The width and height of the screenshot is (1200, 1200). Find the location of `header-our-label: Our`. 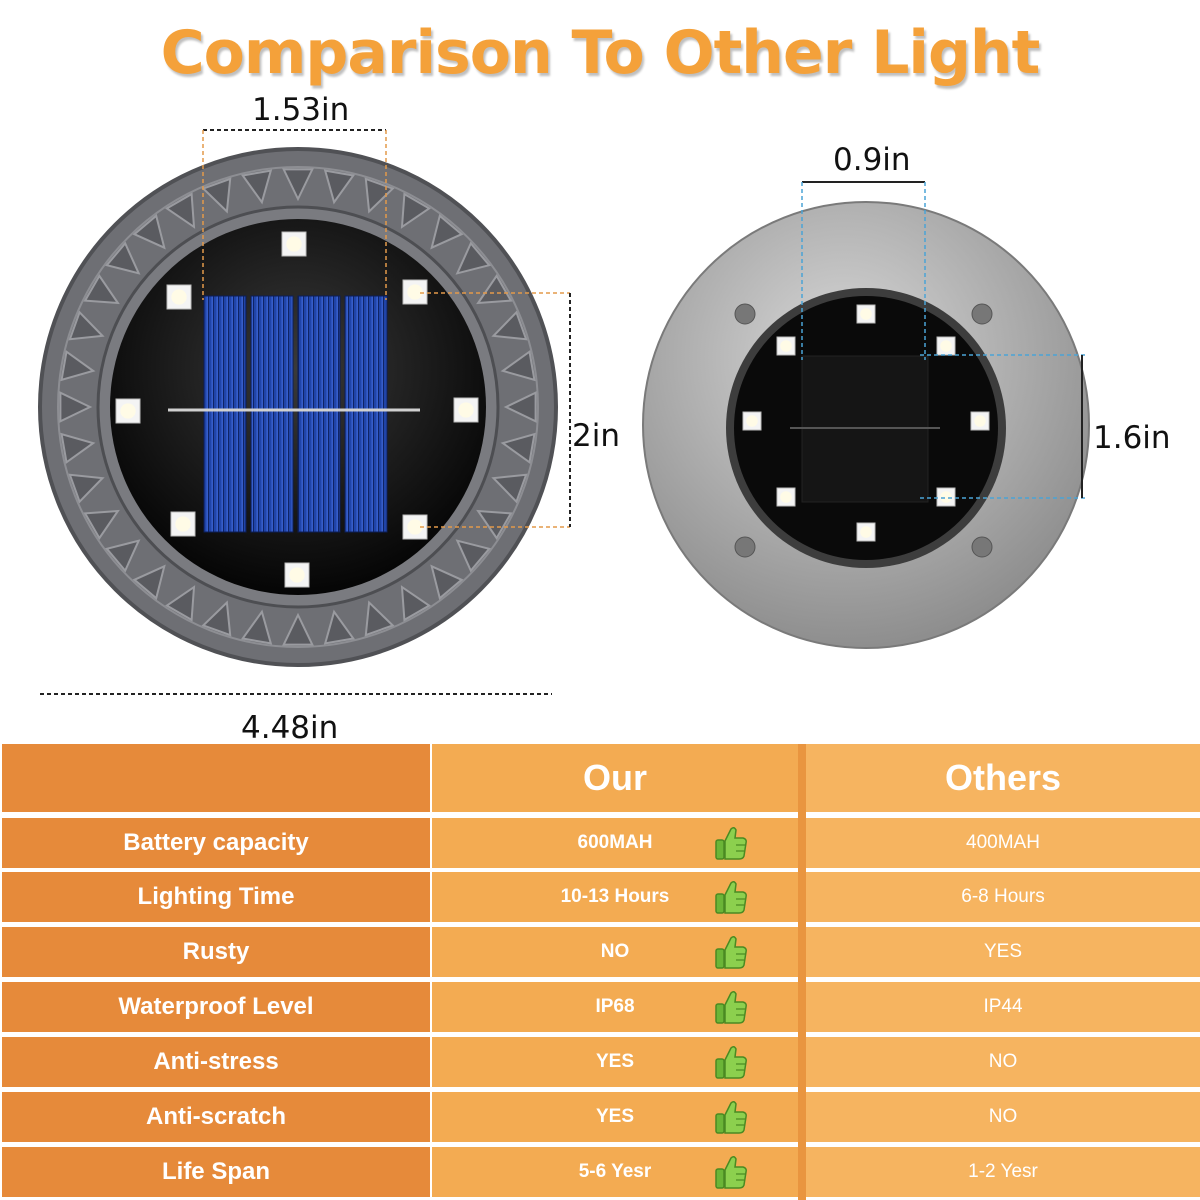

header-our-label: Our is located at coordinates (614, 777).